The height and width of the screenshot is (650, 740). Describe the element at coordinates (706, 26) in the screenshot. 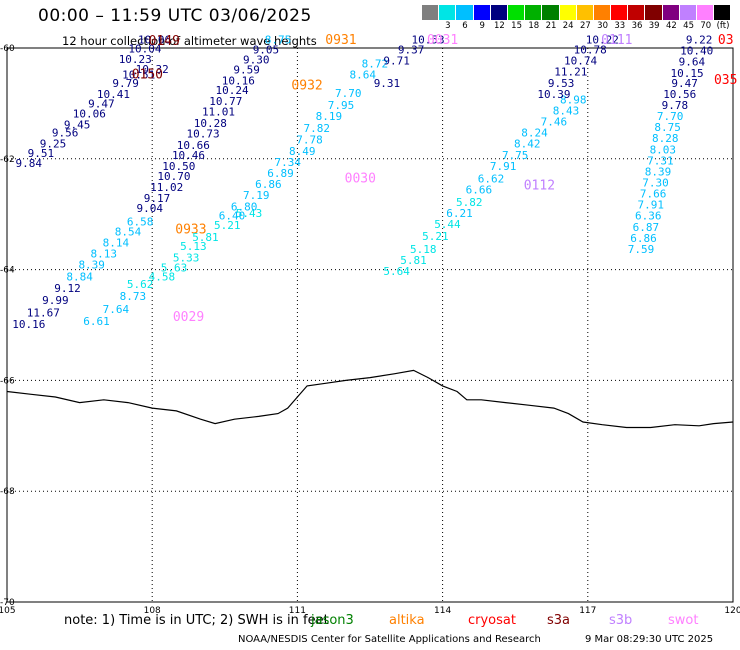

I see `colorbar-tick-label: 70` at that location.